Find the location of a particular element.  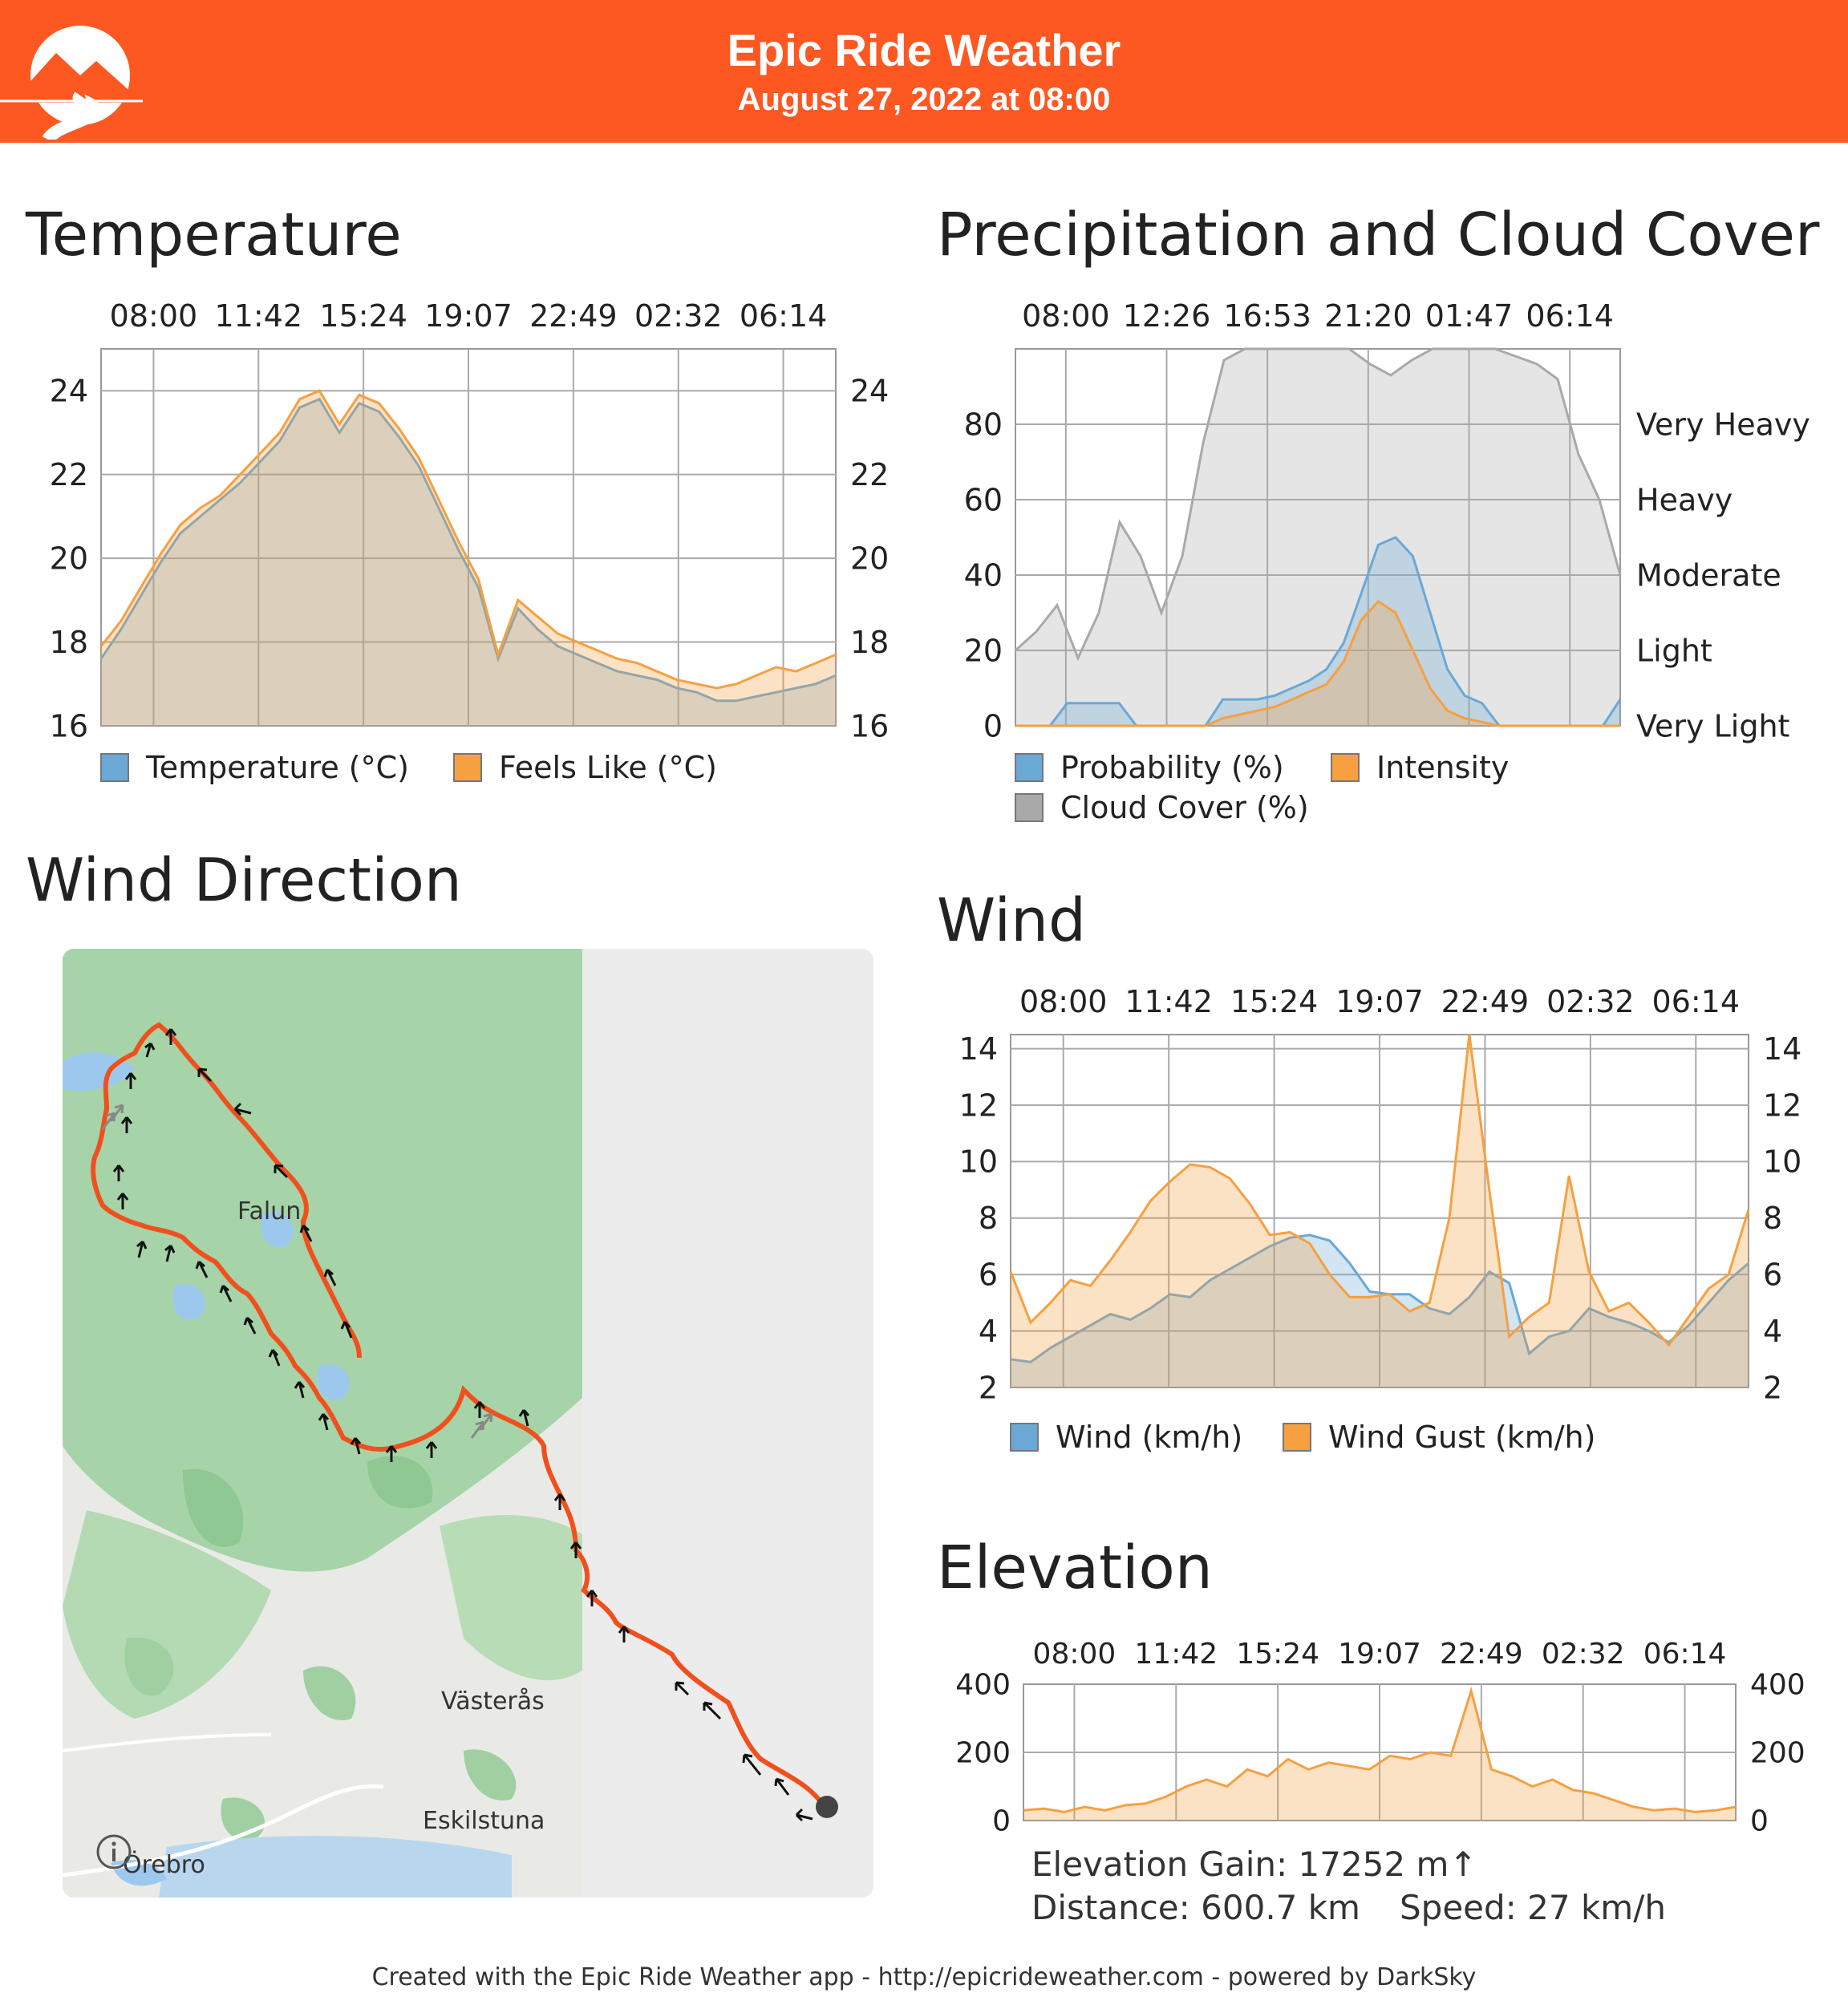

route-end-marker is located at coordinates (827, 1807).